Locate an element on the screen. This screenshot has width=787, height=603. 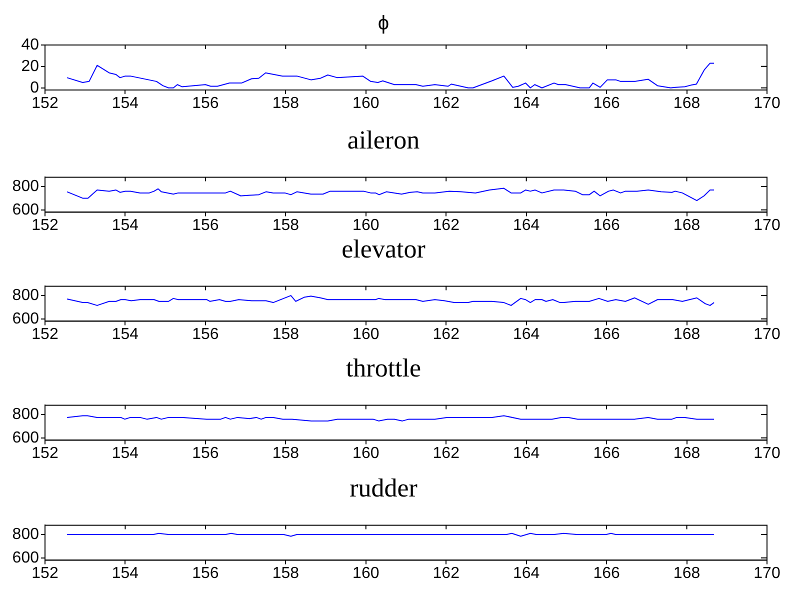
chart-title: elevator is located at coordinates (384, 249).